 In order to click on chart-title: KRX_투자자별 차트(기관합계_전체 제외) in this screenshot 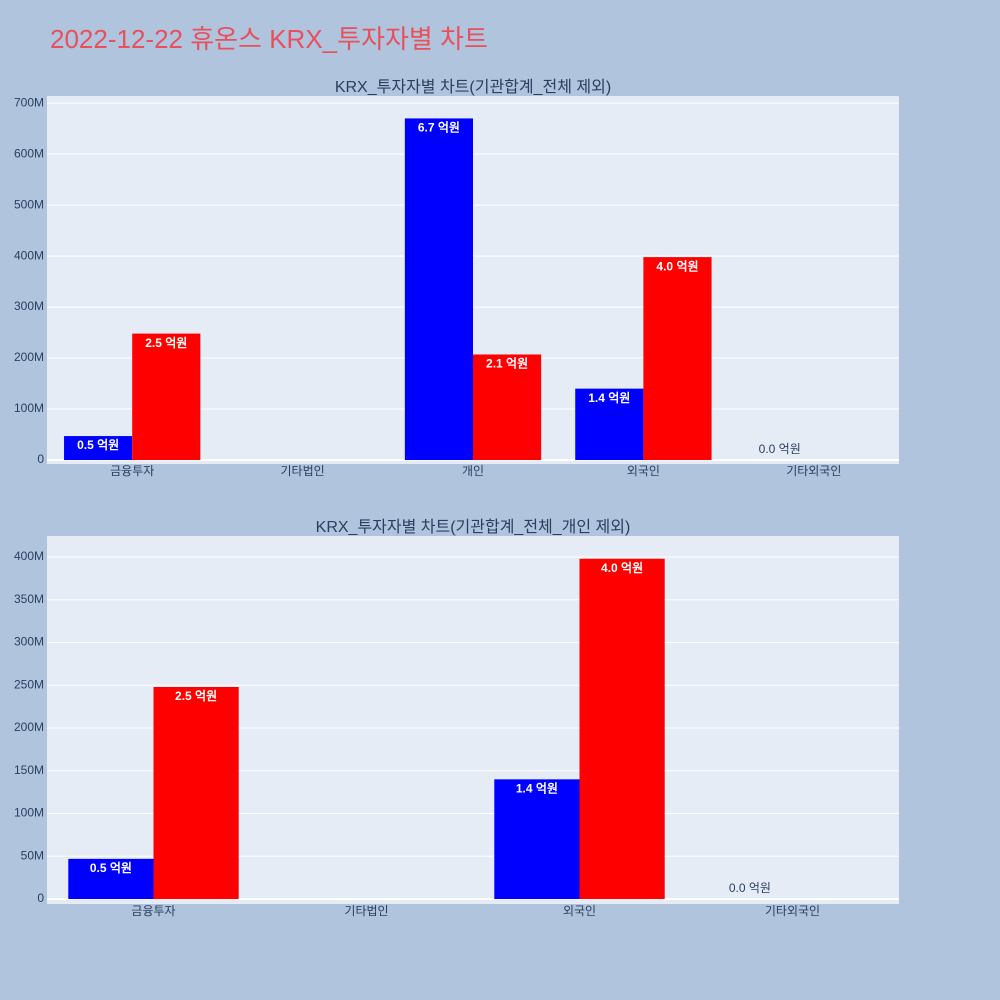, I will do `click(473, 87)`.